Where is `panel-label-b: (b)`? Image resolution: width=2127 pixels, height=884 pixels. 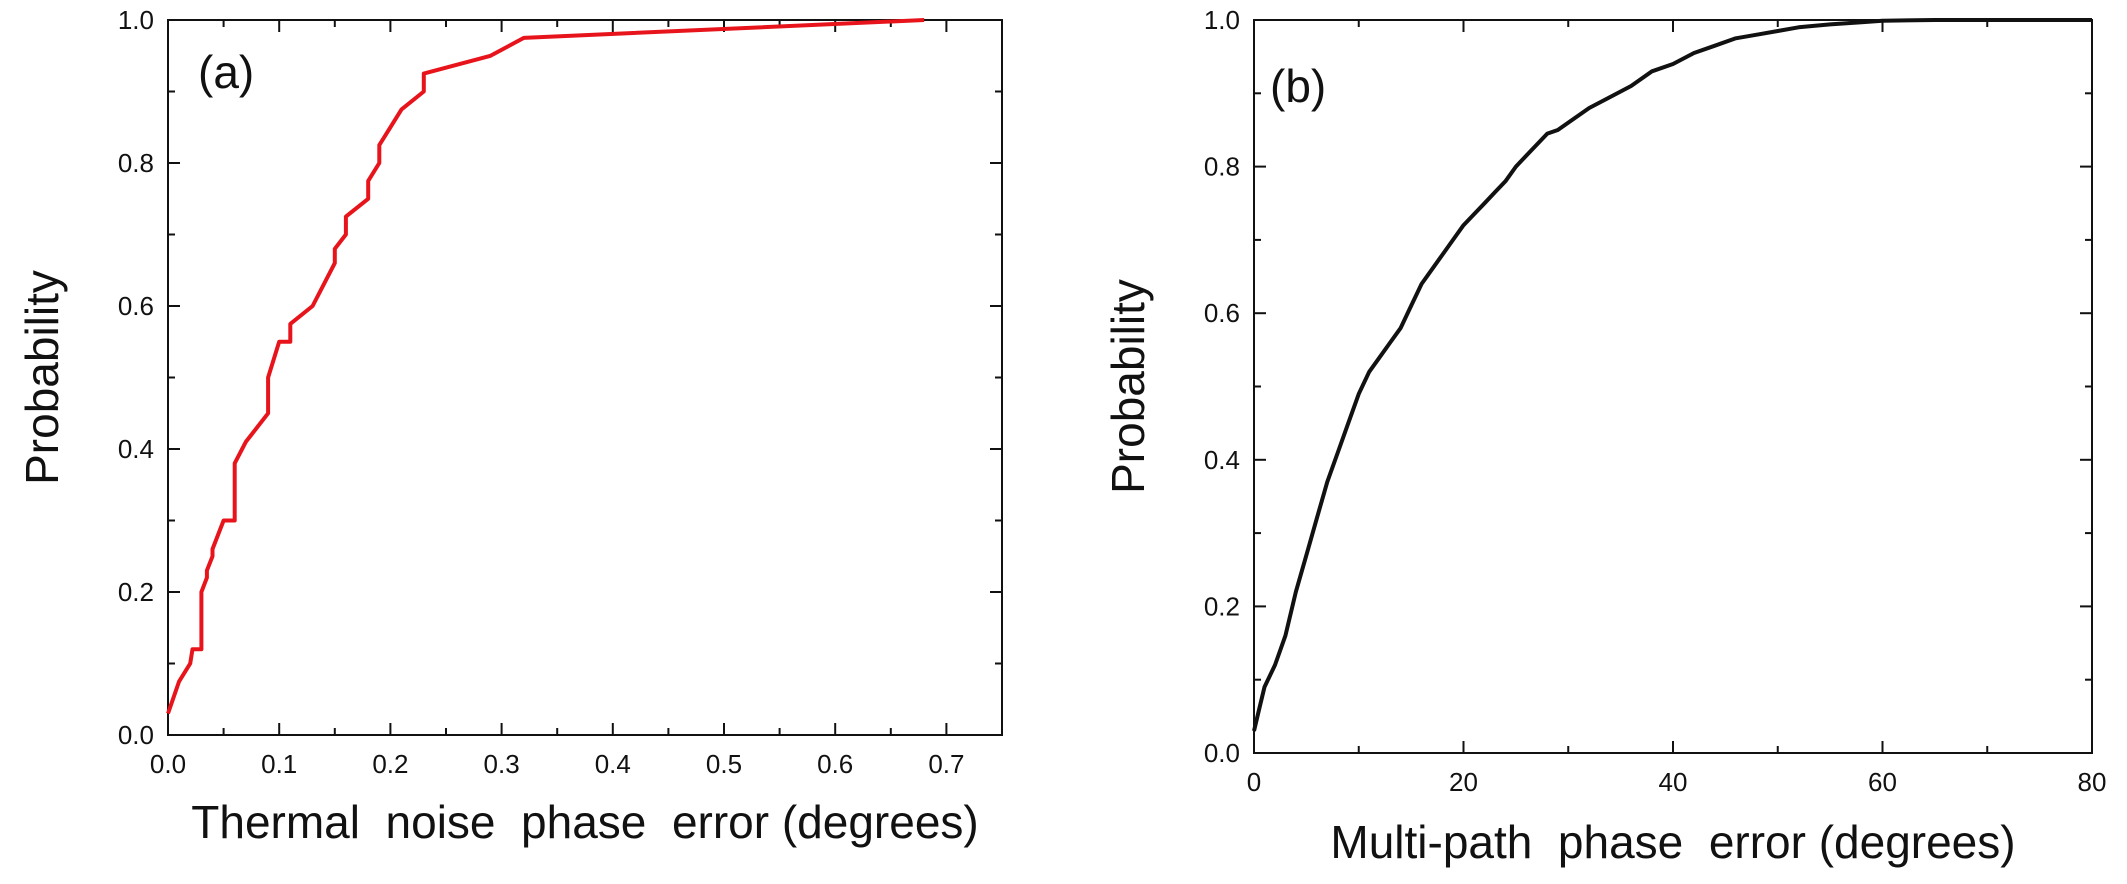
panel-label-b: (b) is located at coordinates (1298, 86).